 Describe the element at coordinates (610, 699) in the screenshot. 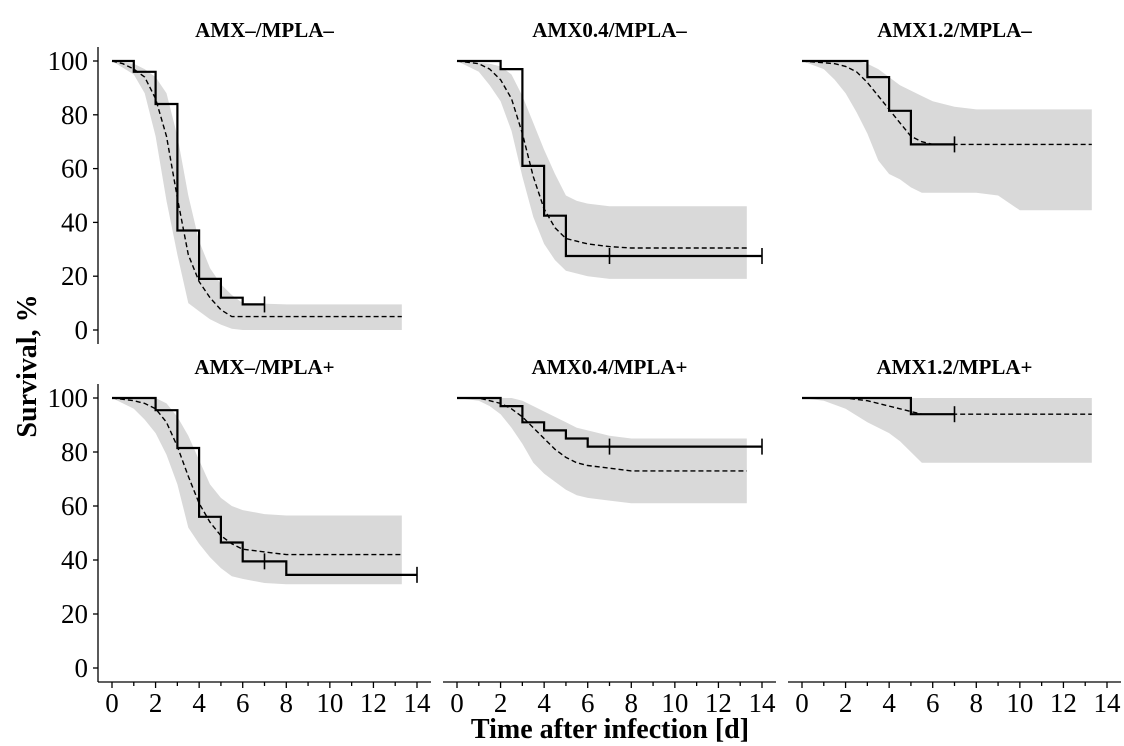

I see `x-axis-col-2: 0 2 4 6 8 10 12 14` at that location.